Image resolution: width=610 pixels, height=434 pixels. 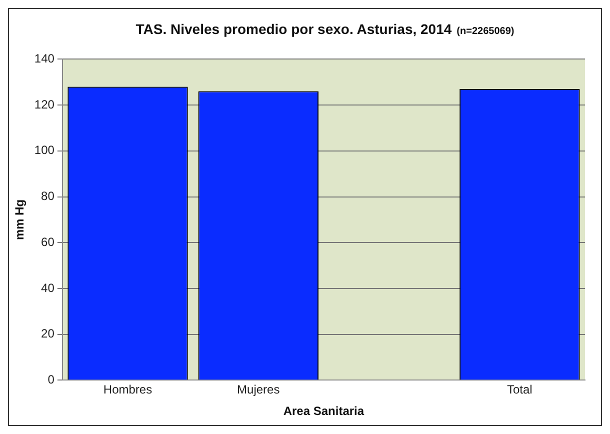 I want to click on x-tick-label: Hombres, so click(x=127, y=389).